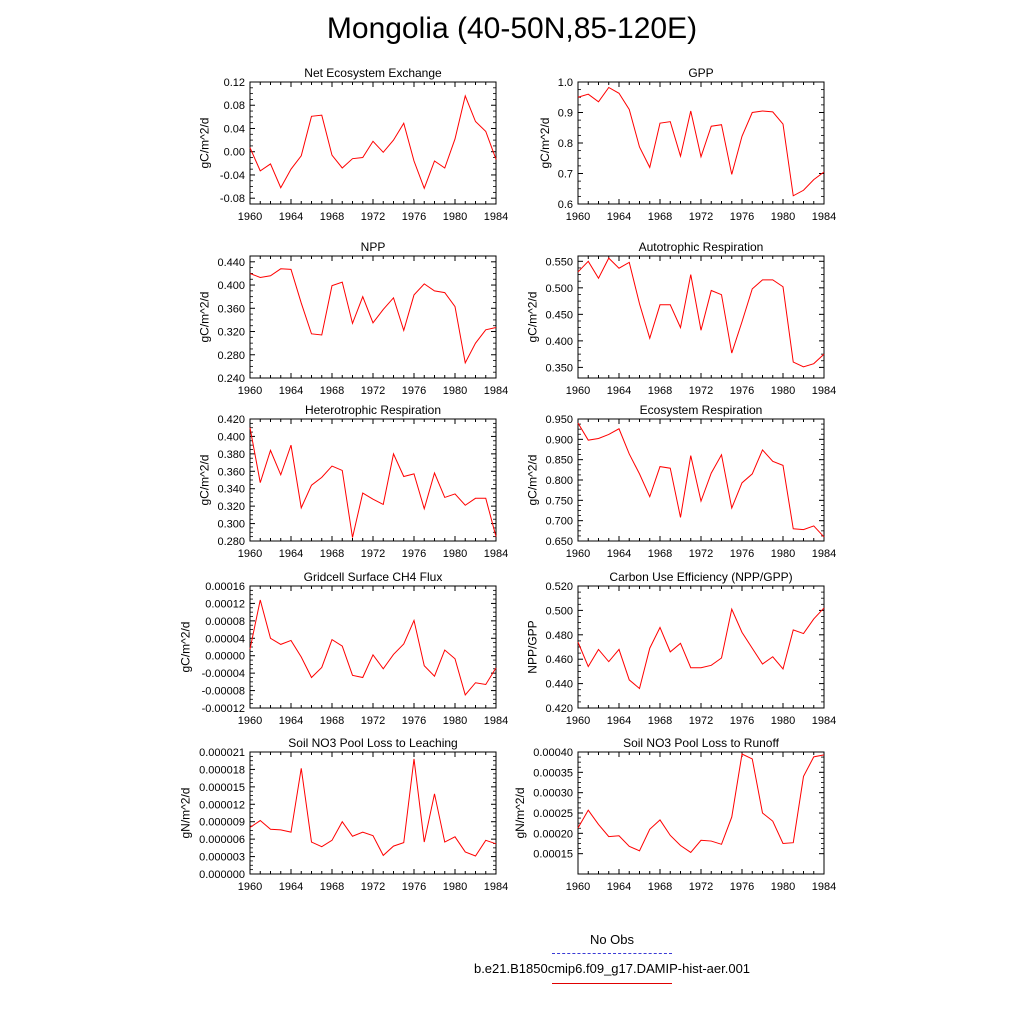 Image resolution: width=1024 pixels, height=1024 pixels. I want to click on y-tick-label: 0.750, so click(559, 501).